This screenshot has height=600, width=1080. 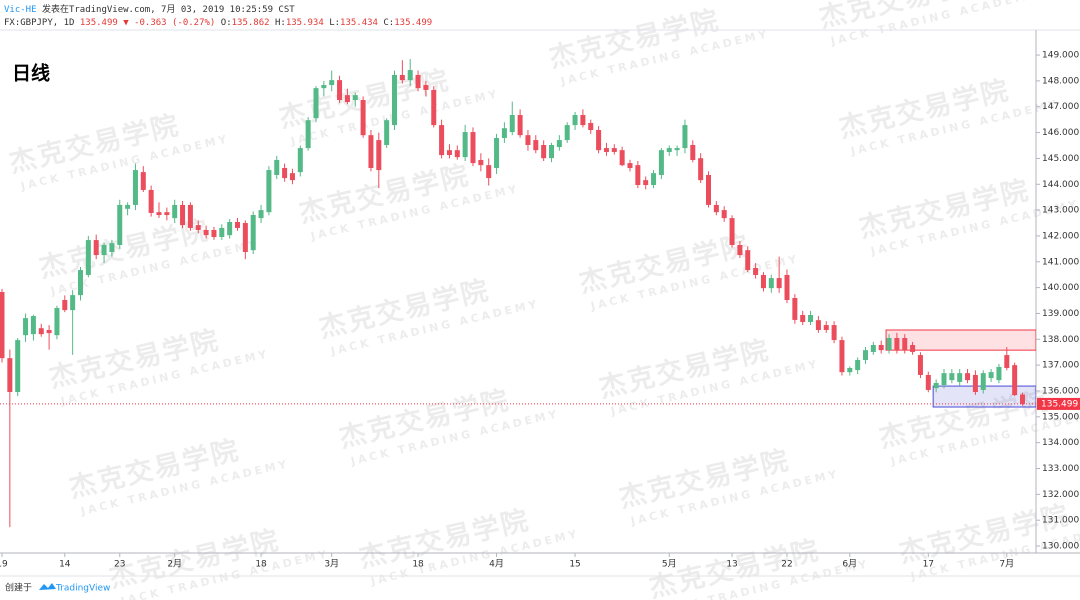 I want to click on h-value: 135.934, so click(x=305, y=23).